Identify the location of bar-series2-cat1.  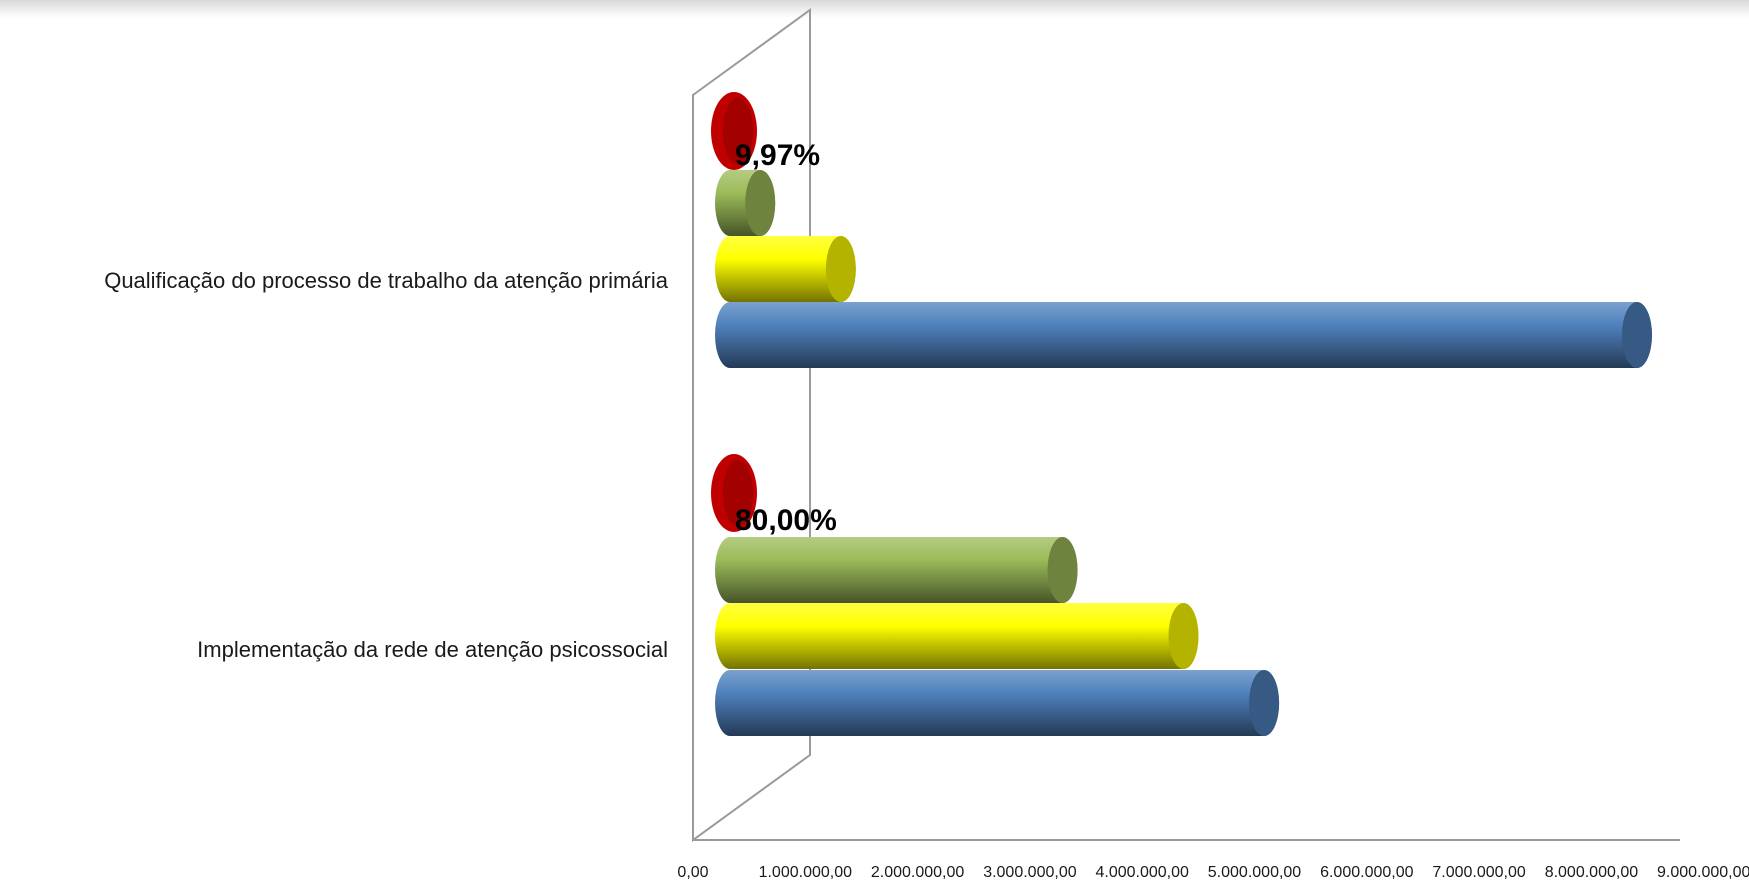
(785, 269).